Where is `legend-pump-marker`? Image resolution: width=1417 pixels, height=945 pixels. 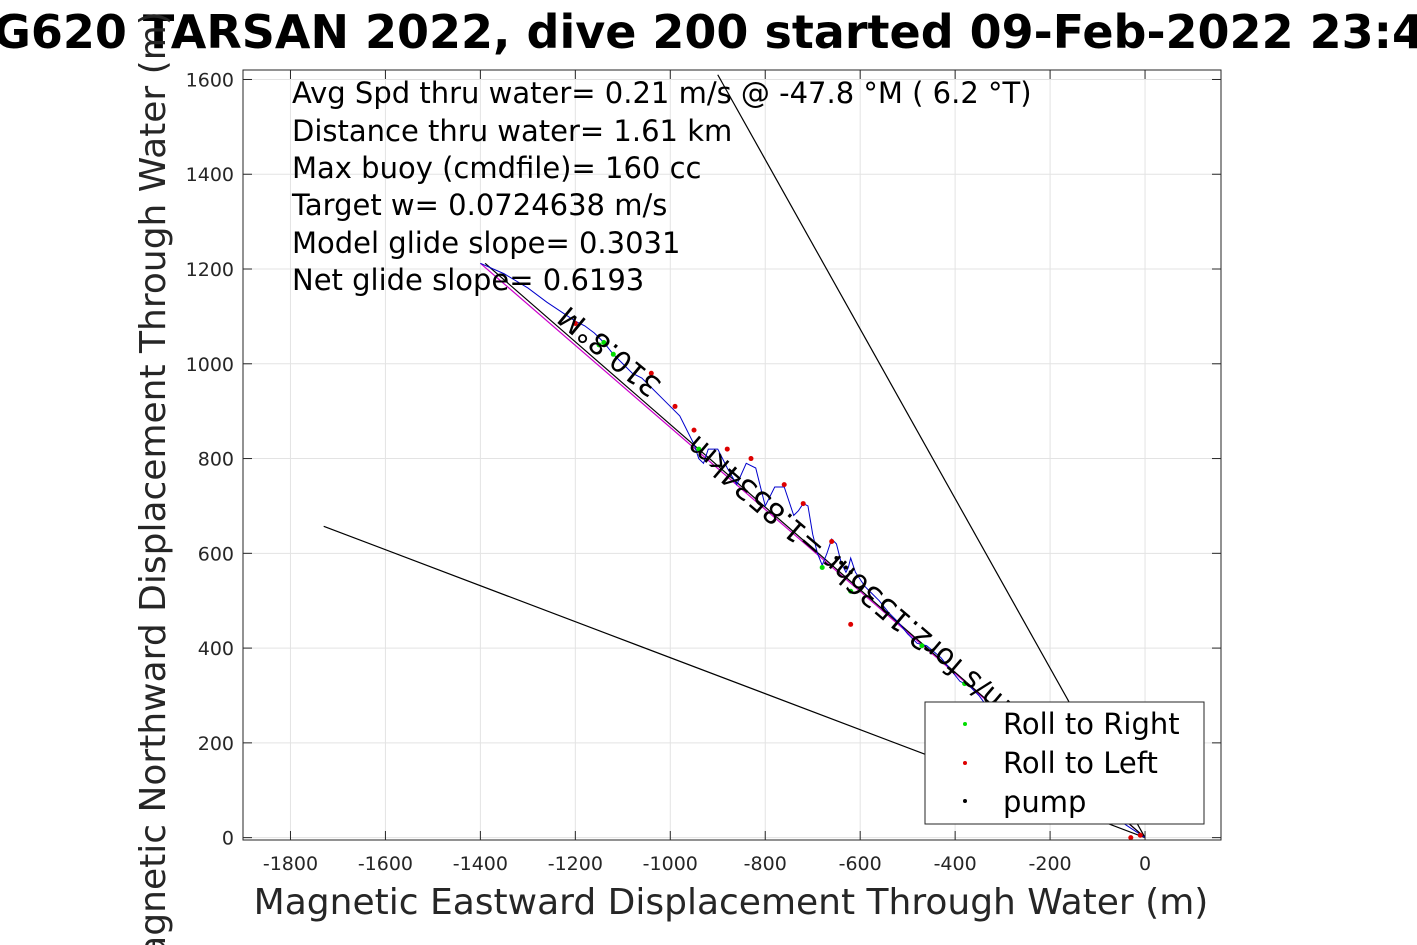 legend-pump-marker is located at coordinates (965, 801).